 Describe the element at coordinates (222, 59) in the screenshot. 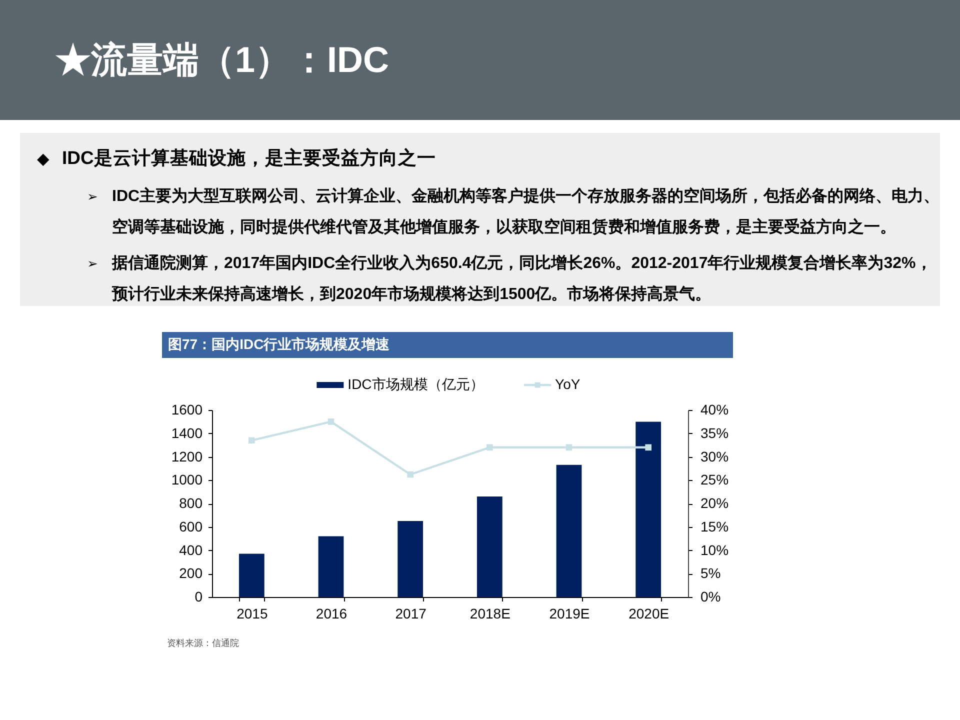

I see `chart-title: ★流量端（1）：IDC` at that location.